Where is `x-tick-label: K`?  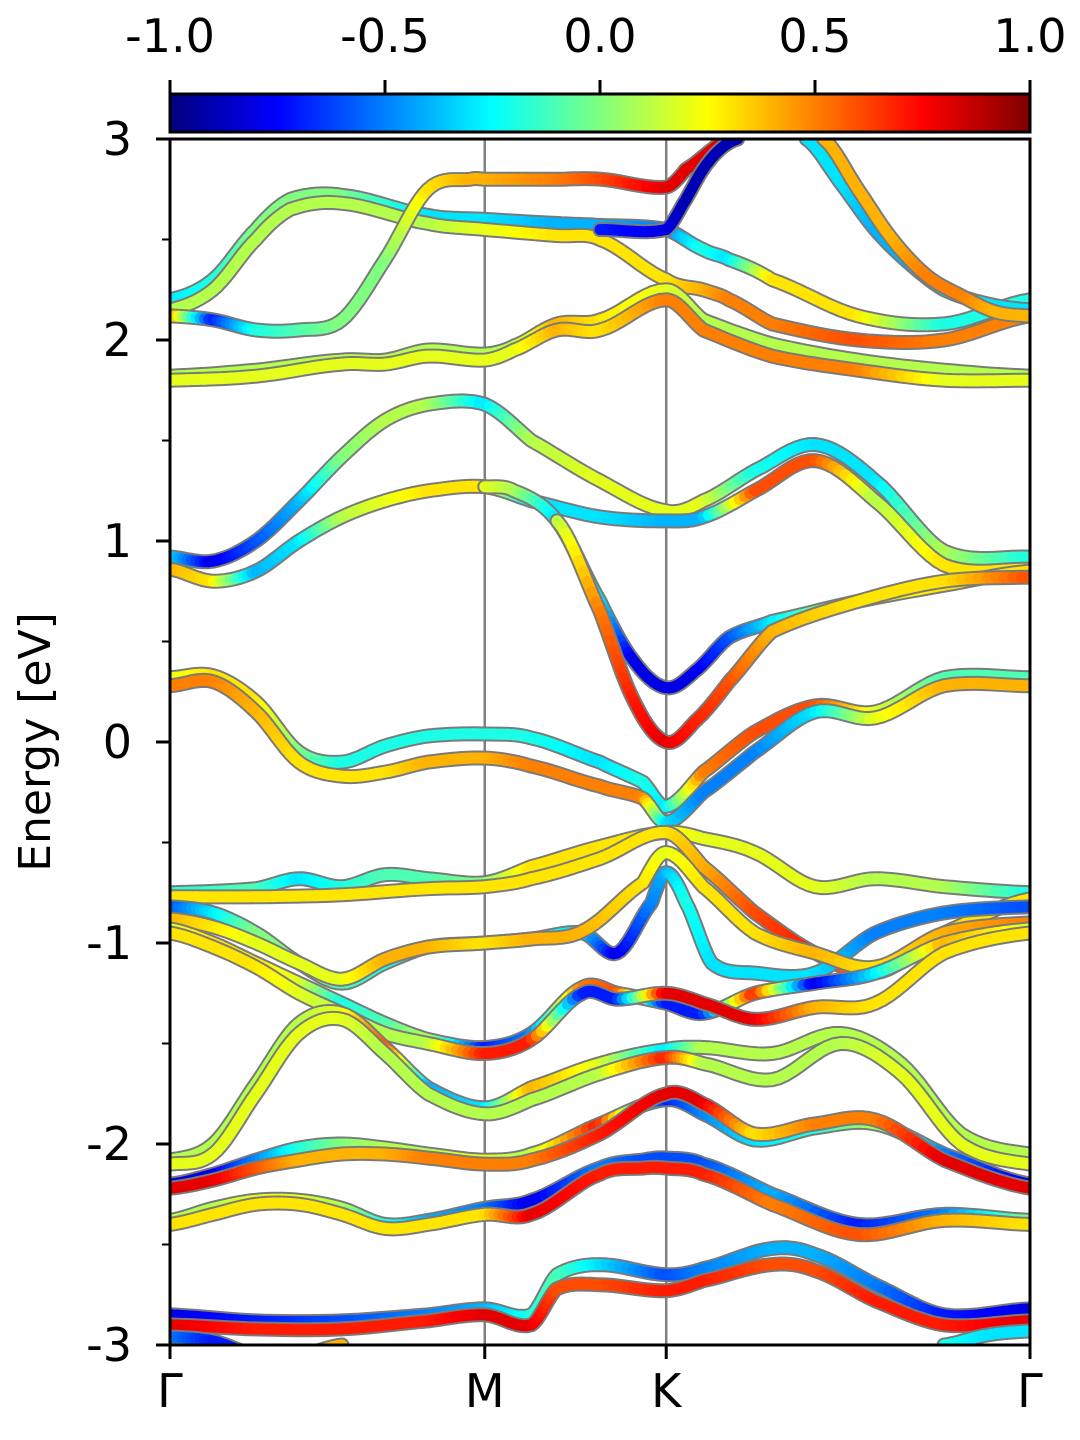 x-tick-label: K is located at coordinates (667, 1391).